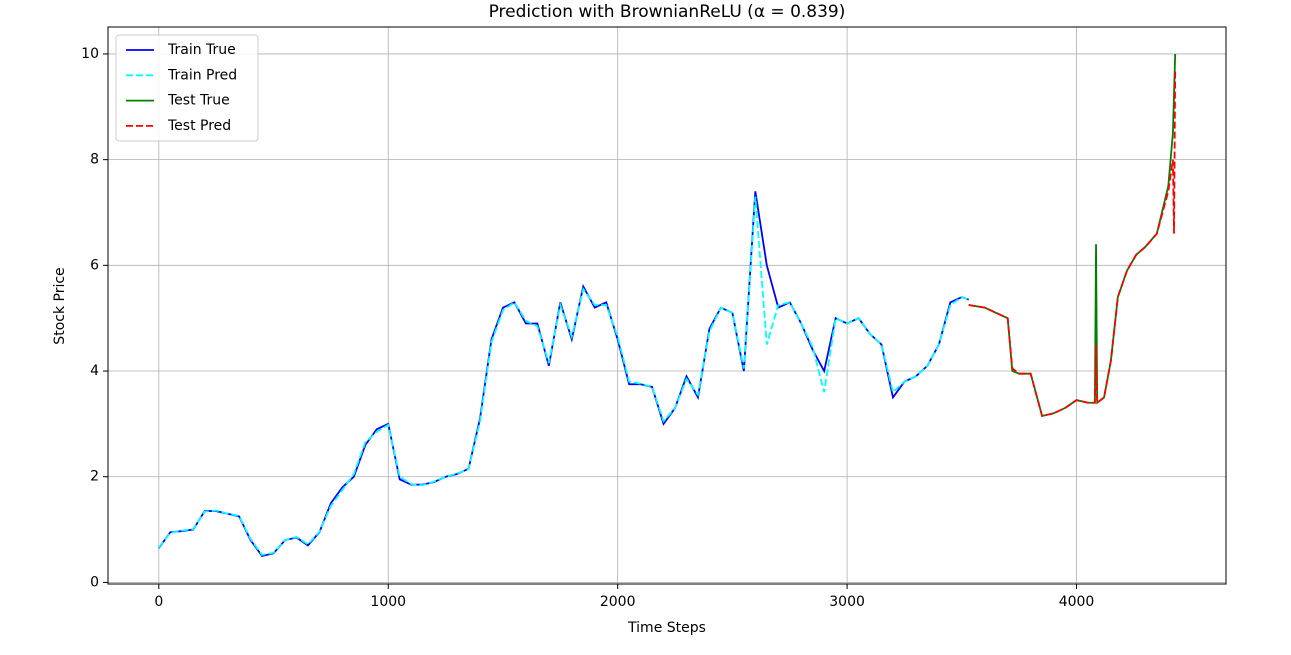 The height and width of the screenshot is (655, 1291). What do you see at coordinates (187, 88) in the screenshot?
I see `legend-box` at bounding box center [187, 88].